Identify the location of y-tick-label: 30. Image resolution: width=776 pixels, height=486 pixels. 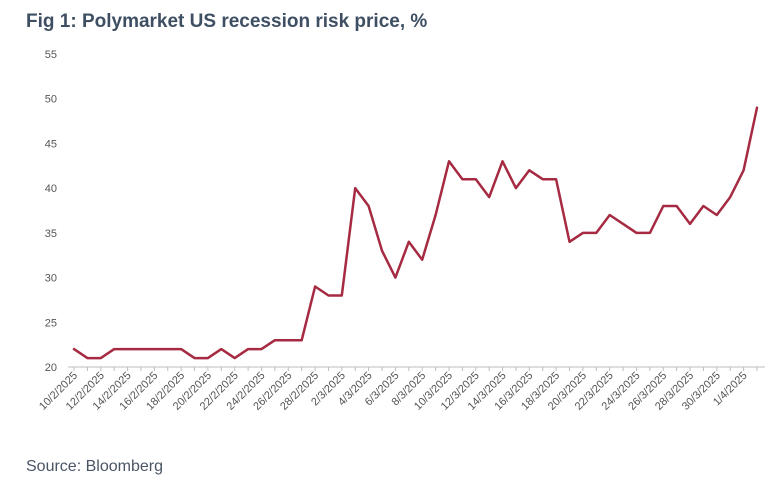
(51, 279).